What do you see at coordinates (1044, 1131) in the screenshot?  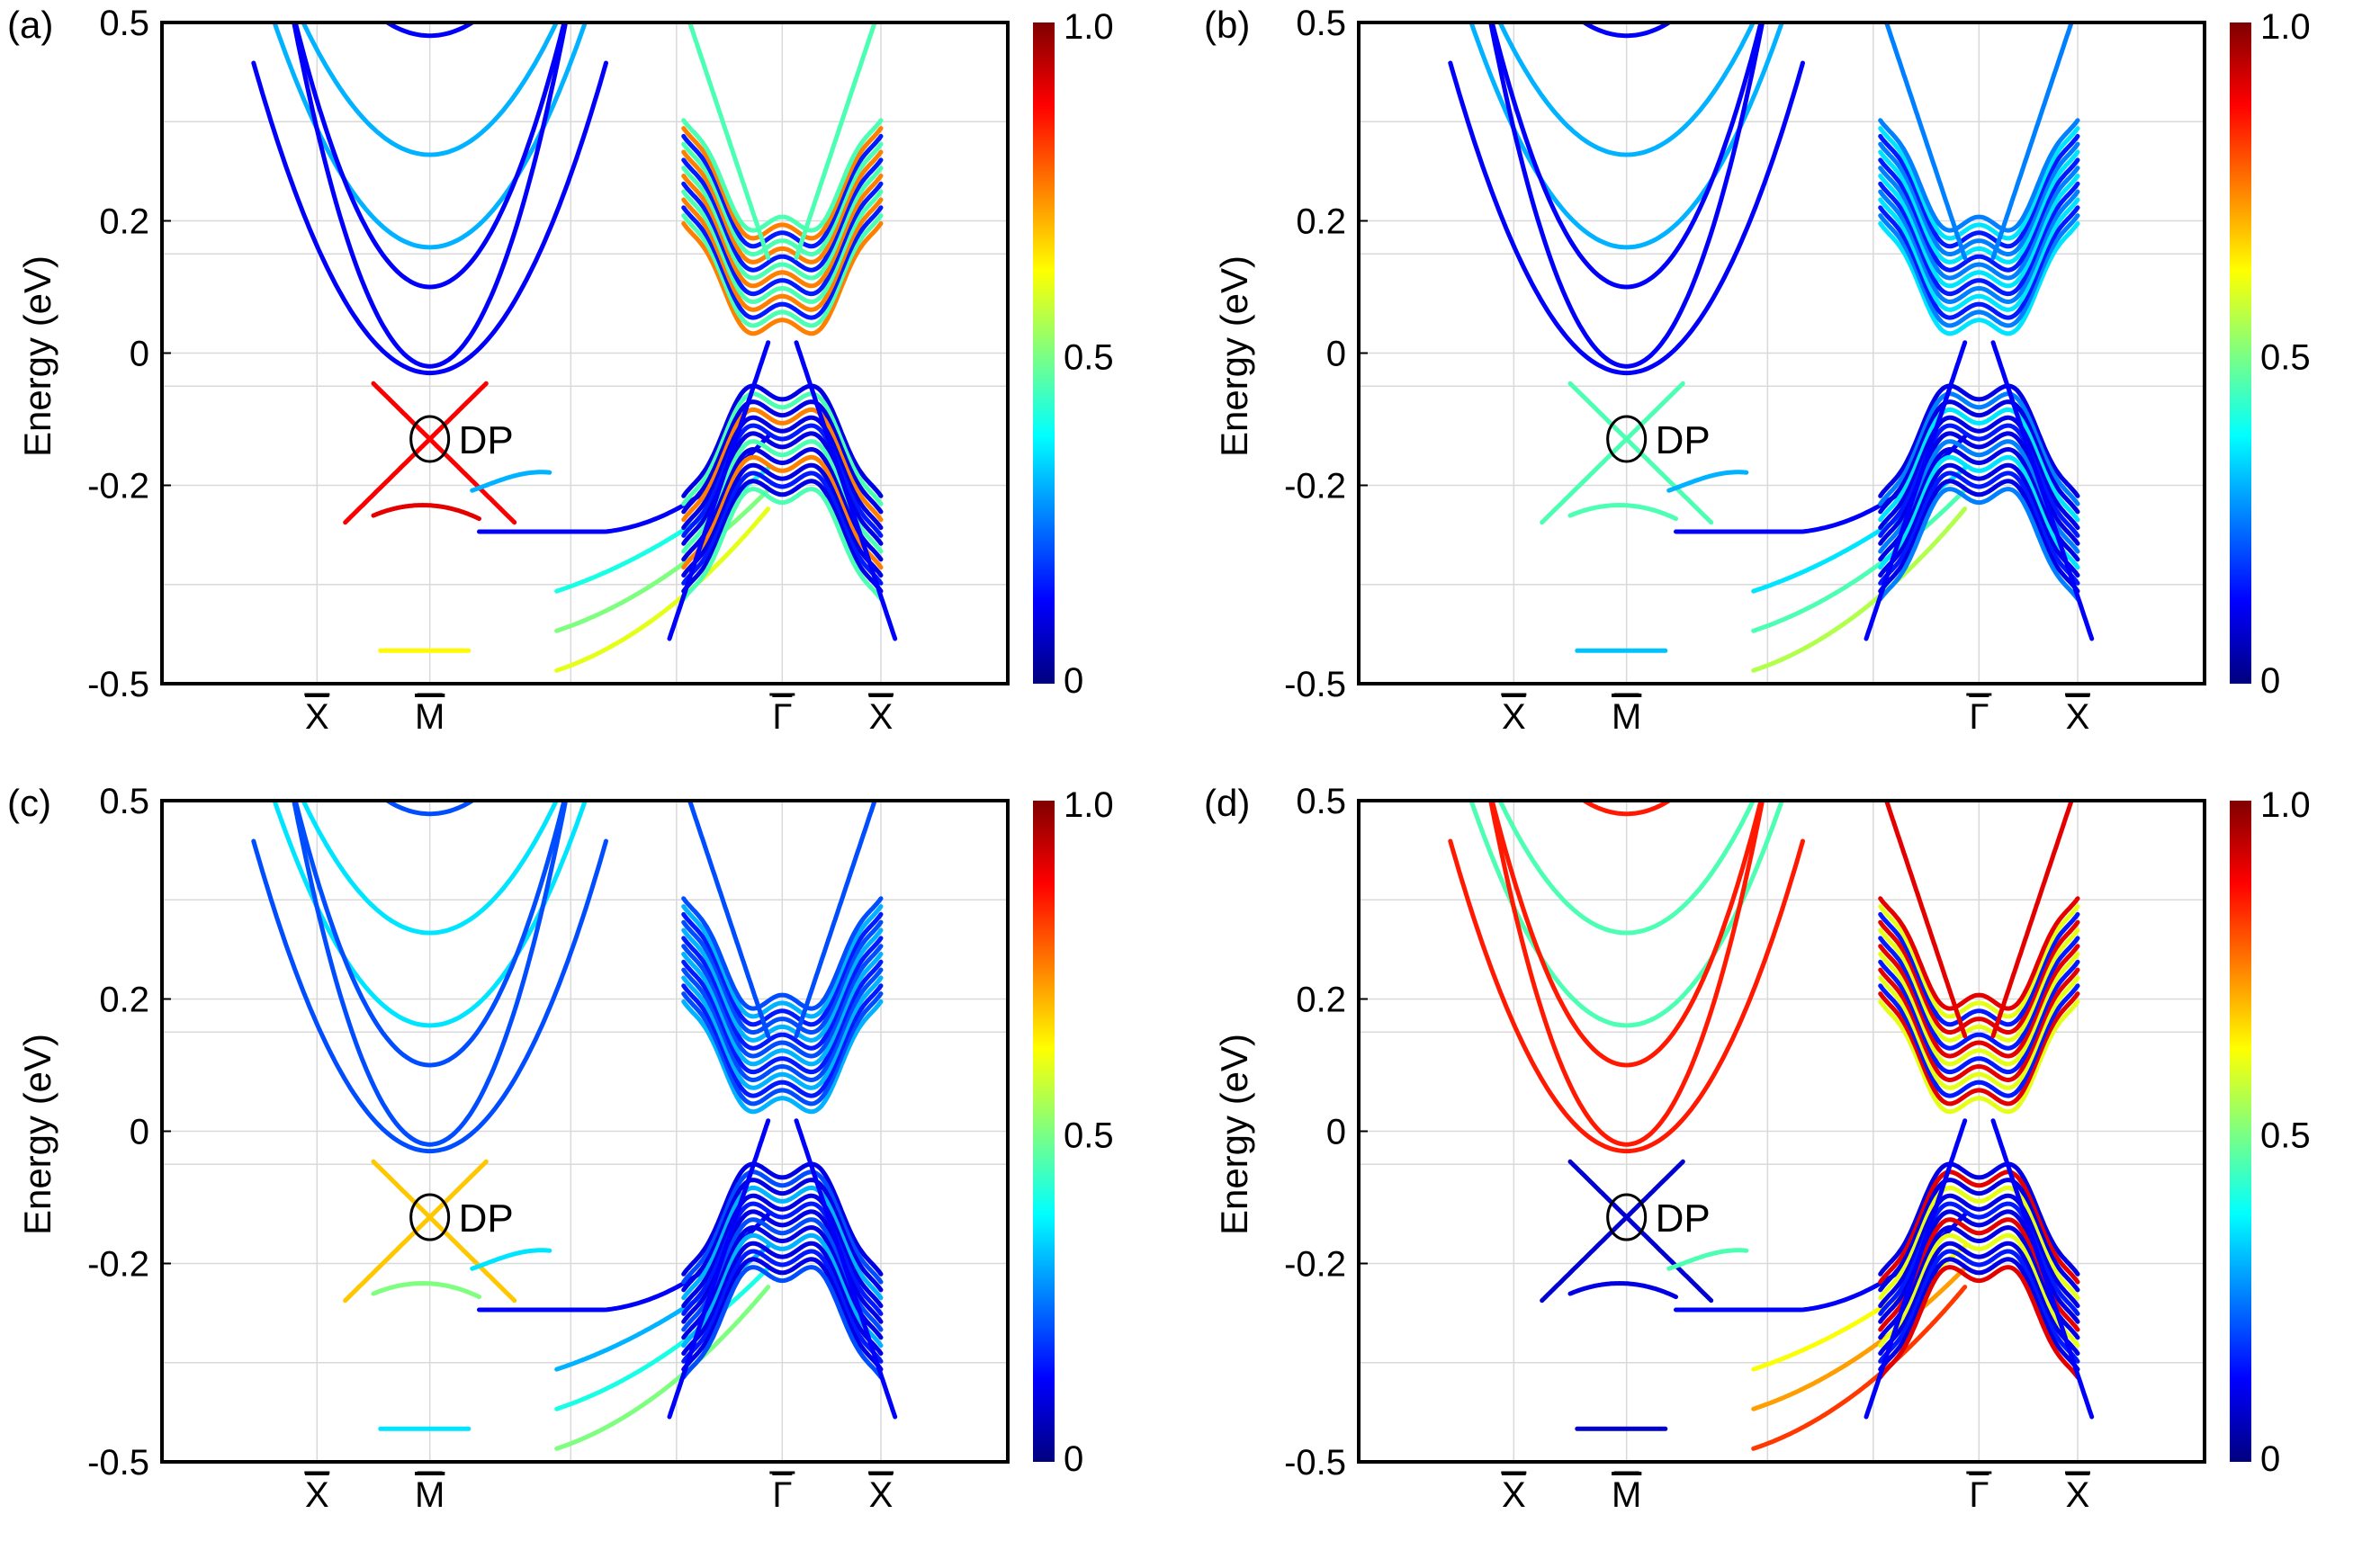 I see `colorbar` at bounding box center [1044, 1131].